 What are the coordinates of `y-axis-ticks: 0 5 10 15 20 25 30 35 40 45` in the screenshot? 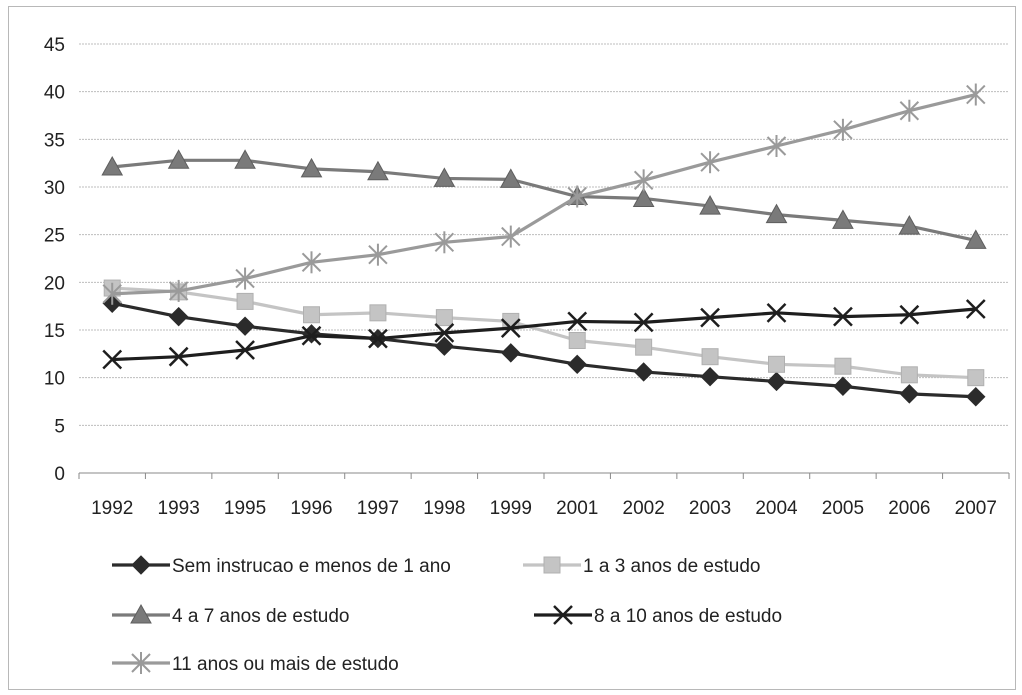 It's located at (54, 260).